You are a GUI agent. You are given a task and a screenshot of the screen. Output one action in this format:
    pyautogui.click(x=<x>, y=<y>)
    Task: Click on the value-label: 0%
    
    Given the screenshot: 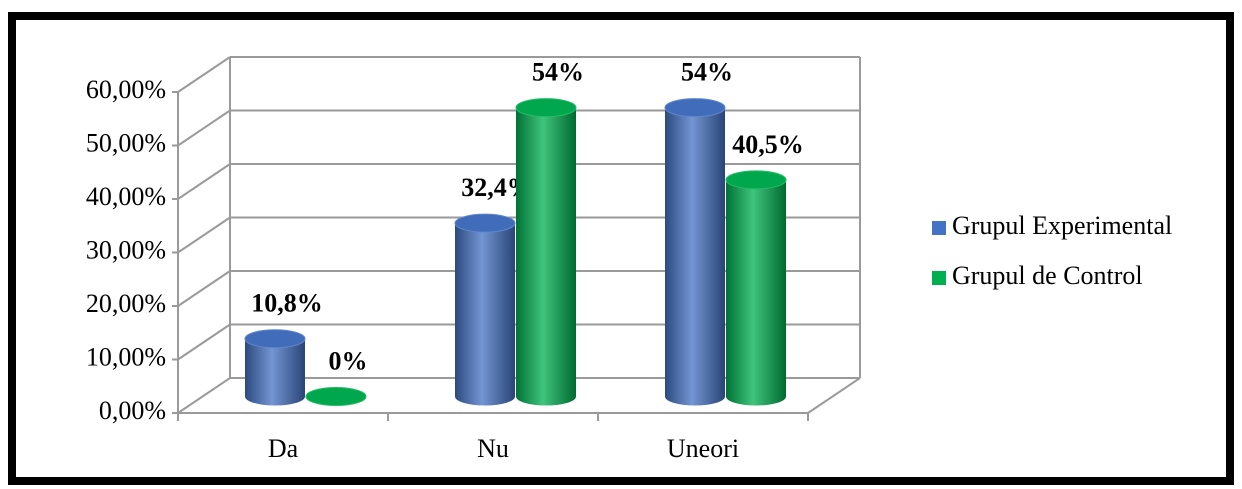 What is the action you would take?
    pyautogui.click(x=348, y=360)
    